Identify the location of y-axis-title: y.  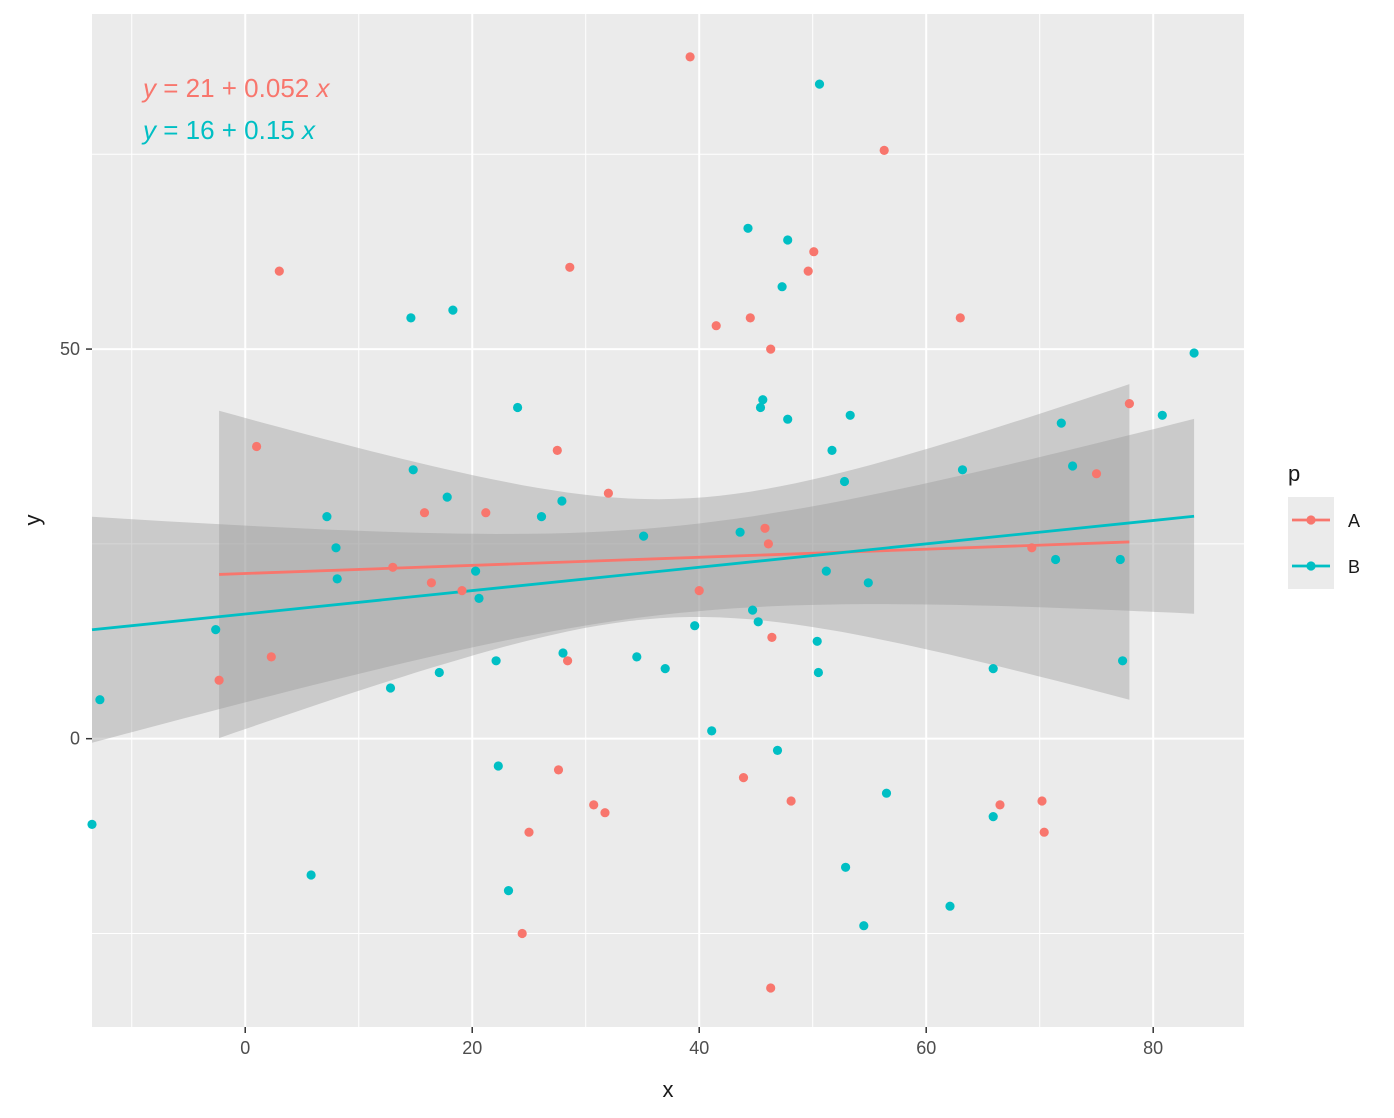
(32, 520).